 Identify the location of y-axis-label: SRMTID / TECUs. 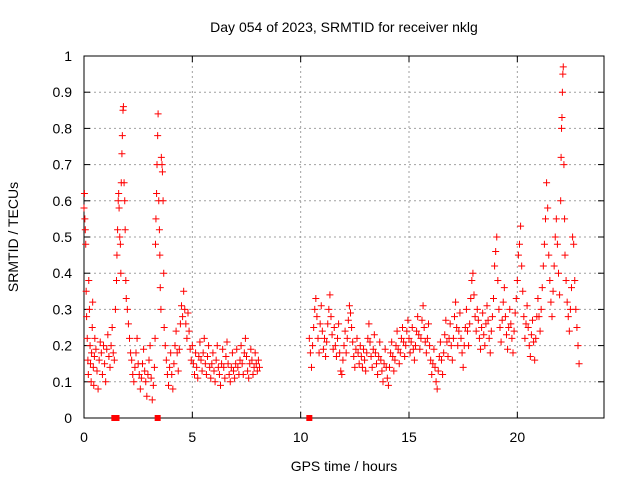
(13, 237).